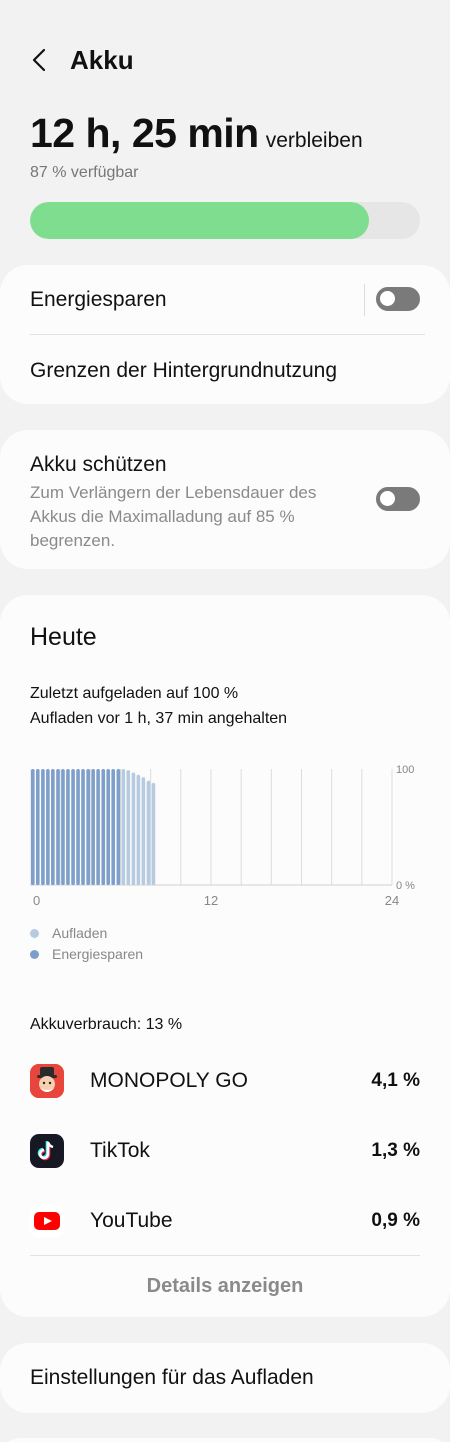 This screenshot has height=1442, width=450. Describe the element at coordinates (314, 141) in the screenshot. I see `remaining-time-suffix: verbleiben` at that location.